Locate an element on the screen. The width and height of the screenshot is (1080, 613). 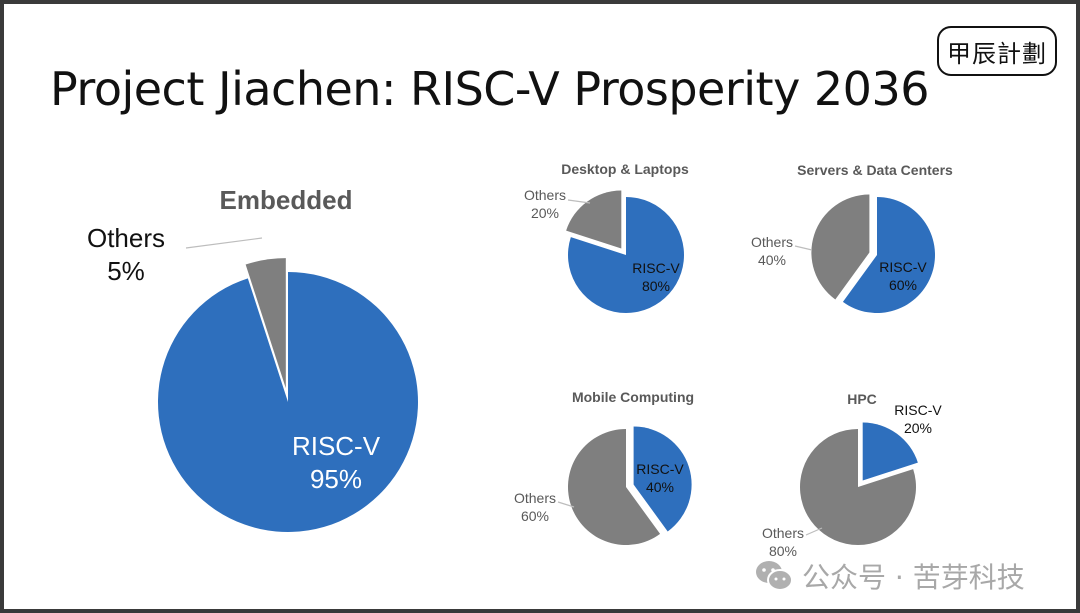
slide-title: Project Jiachen: RISC-V Prosperity 2036 is located at coordinates (489, 89).